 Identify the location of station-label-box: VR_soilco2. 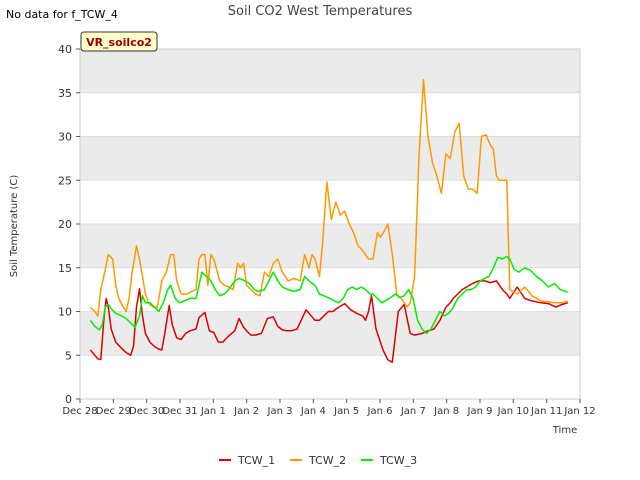
(119, 41).